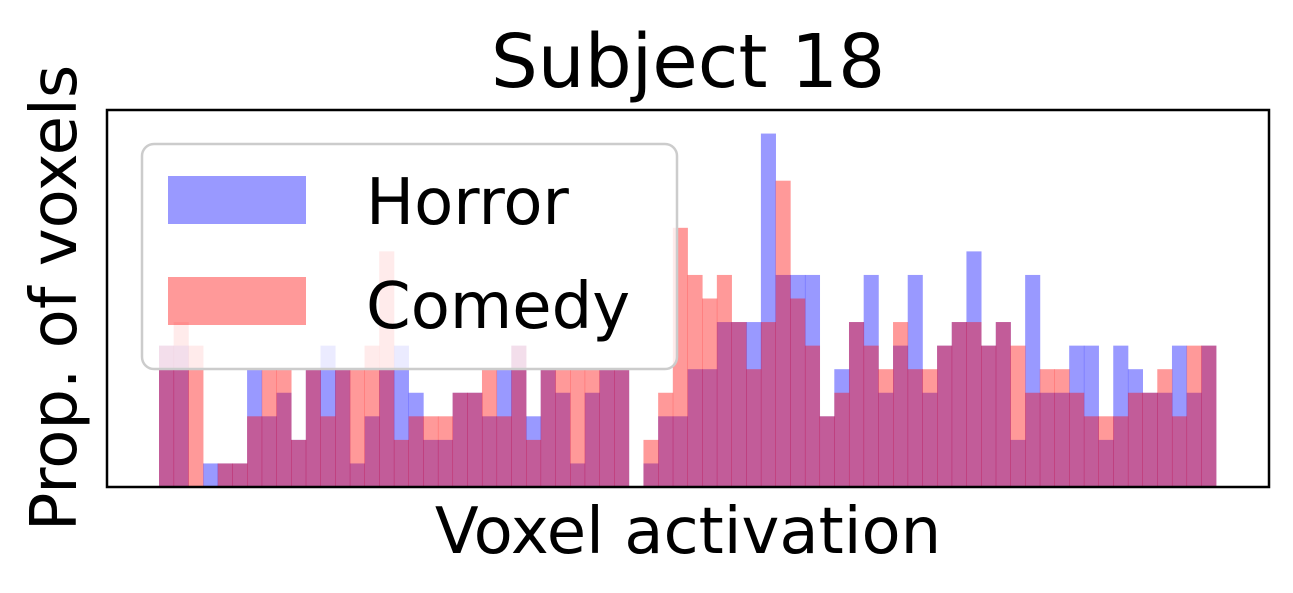 This screenshot has height=593, width=1293. What do you see at coordinates (688, 532) in the screenshot?
I see `x-axis-label: Voxel activation` at bounding box center [688, 532].